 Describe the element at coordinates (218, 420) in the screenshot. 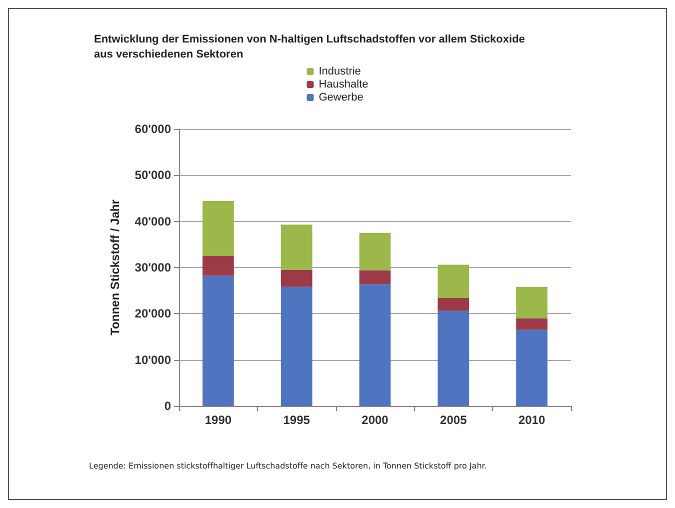

I see `x-tick-label: 1990` at that location.